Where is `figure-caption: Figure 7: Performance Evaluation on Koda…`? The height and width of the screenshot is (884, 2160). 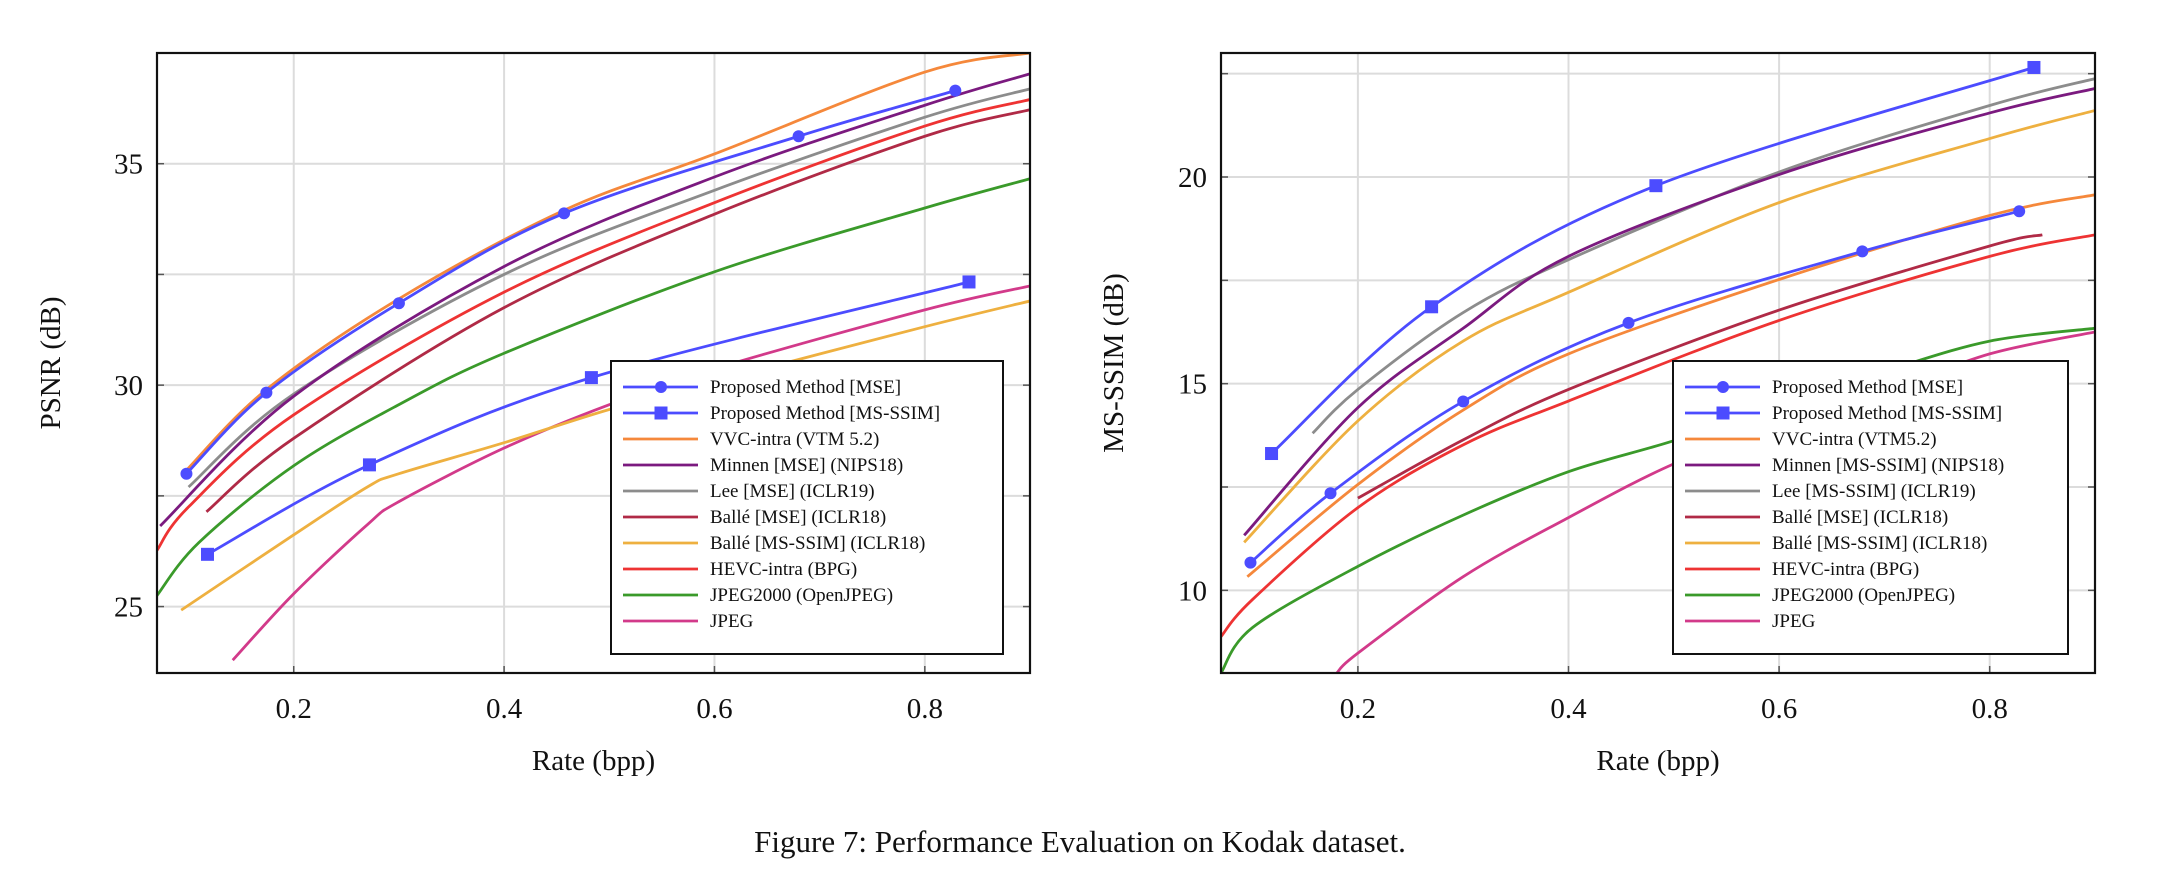 figure-caption: Figure 7: Performance Evaluation on Koda… is located at coordinates (1080, 841).